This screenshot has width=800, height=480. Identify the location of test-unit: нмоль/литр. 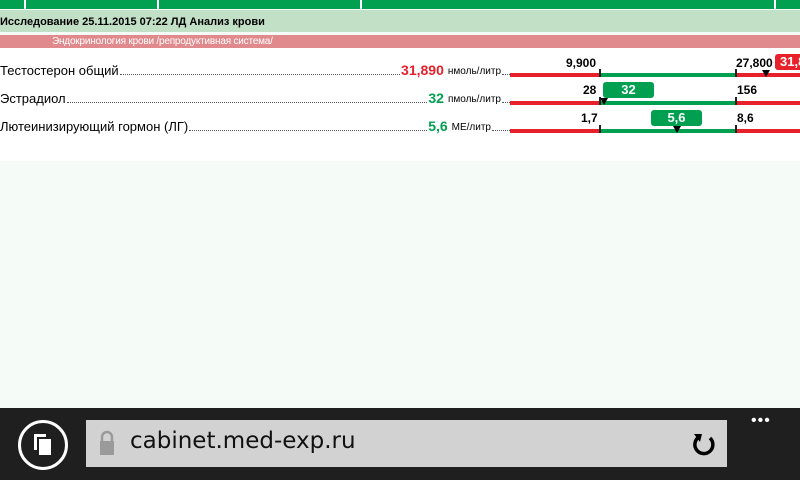
(474, 71).